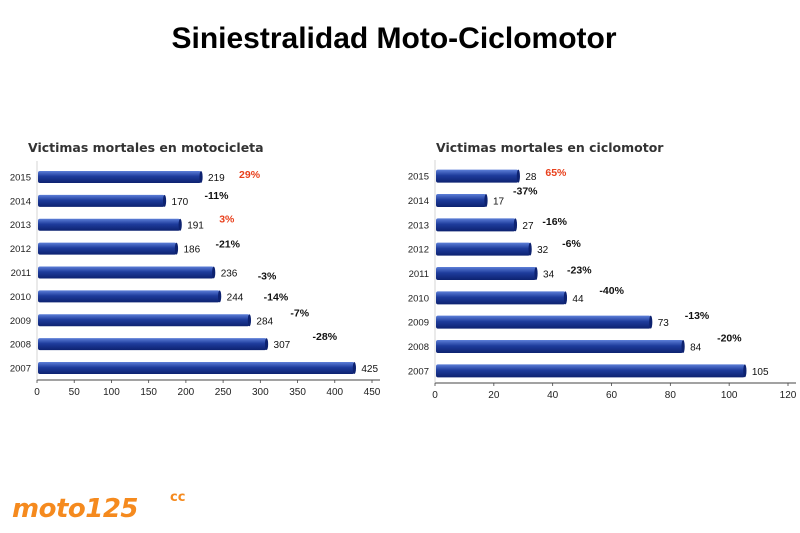 Image resolution: width=800 pixels, height=533 pixels. What do you see at coordinates (217, 196) in the screenshot?
I see `moto-change-label: -11%` at bounding box center [217, 196].